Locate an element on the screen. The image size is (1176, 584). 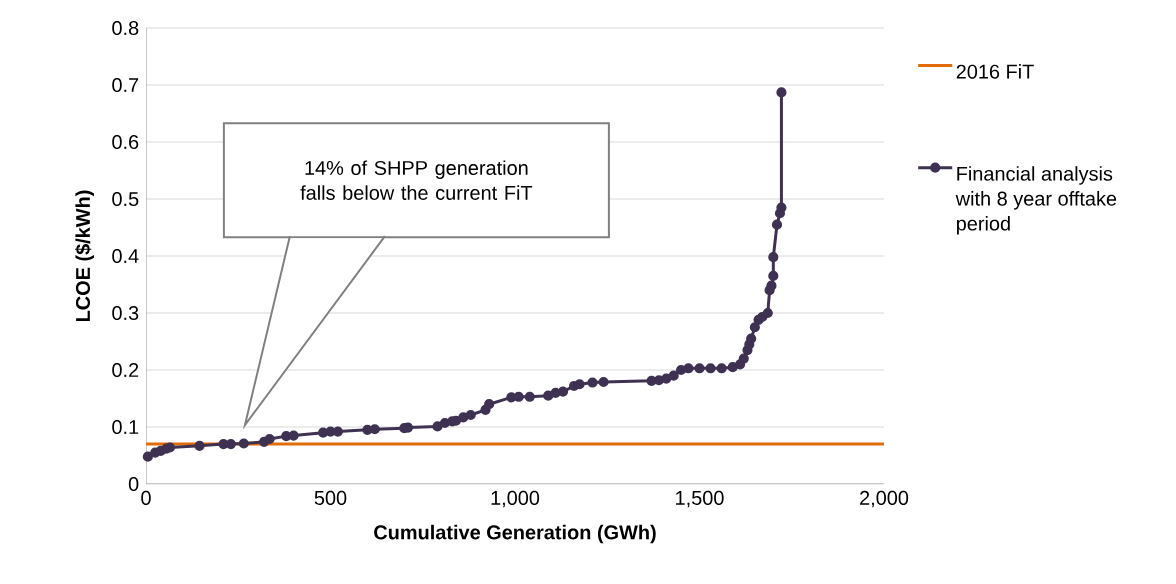
x-tick-label: 1,500 is located at coordinates (700, 499).